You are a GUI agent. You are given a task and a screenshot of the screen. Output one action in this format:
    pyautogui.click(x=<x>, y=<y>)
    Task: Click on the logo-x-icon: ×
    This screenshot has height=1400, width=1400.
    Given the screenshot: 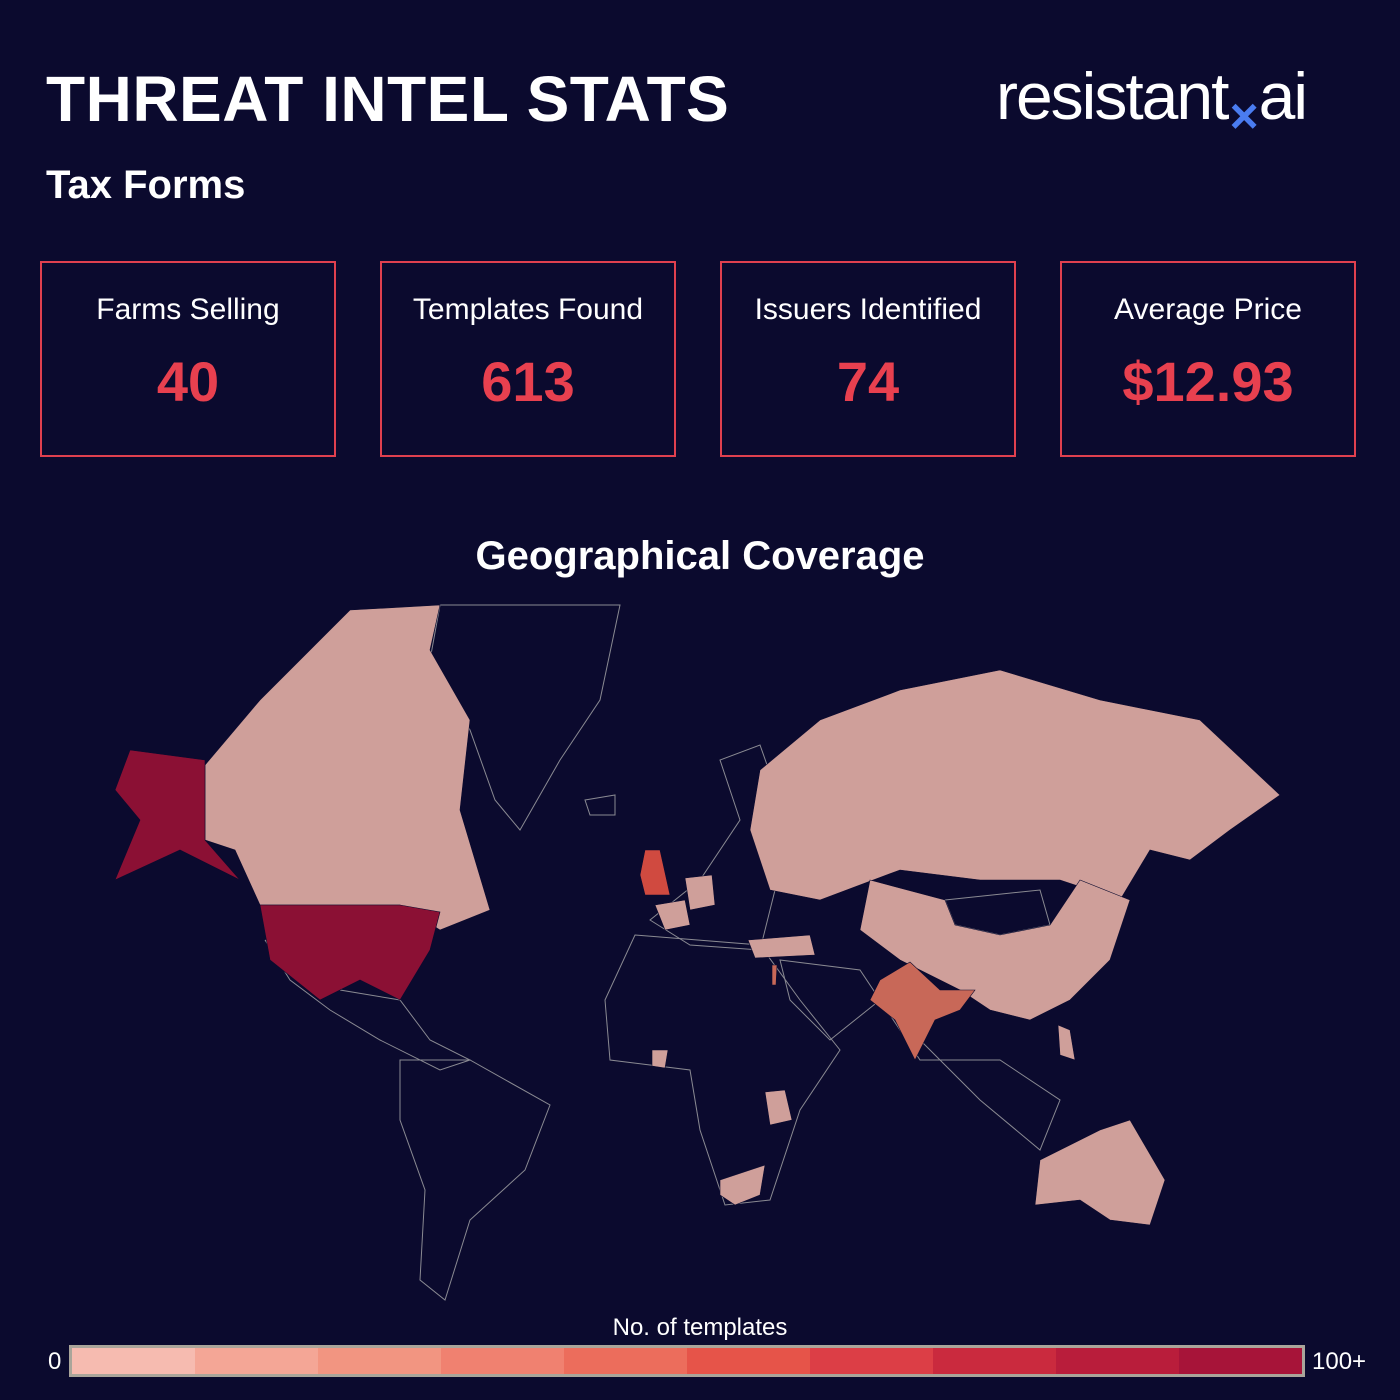 What is the action you would take?
    pyautogui.click(x=1243, y=116)
    